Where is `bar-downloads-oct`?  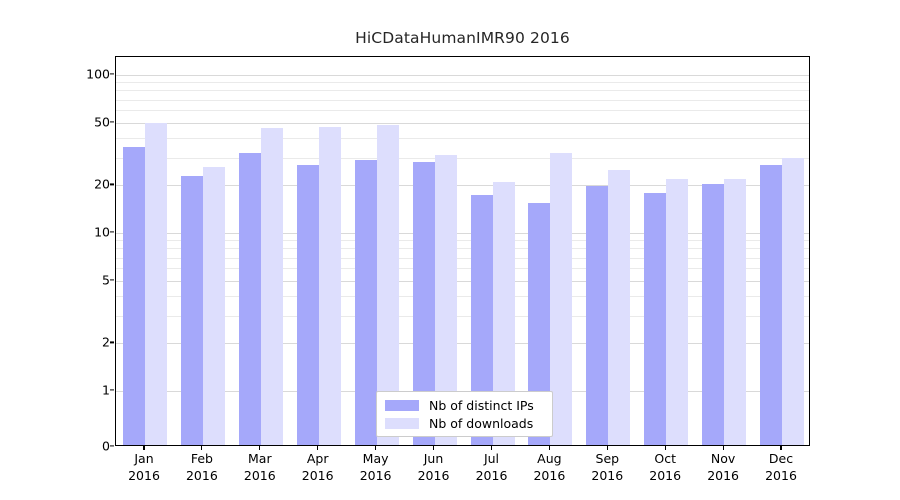
bar-downloads-oct is located at coordinates (677, 311).